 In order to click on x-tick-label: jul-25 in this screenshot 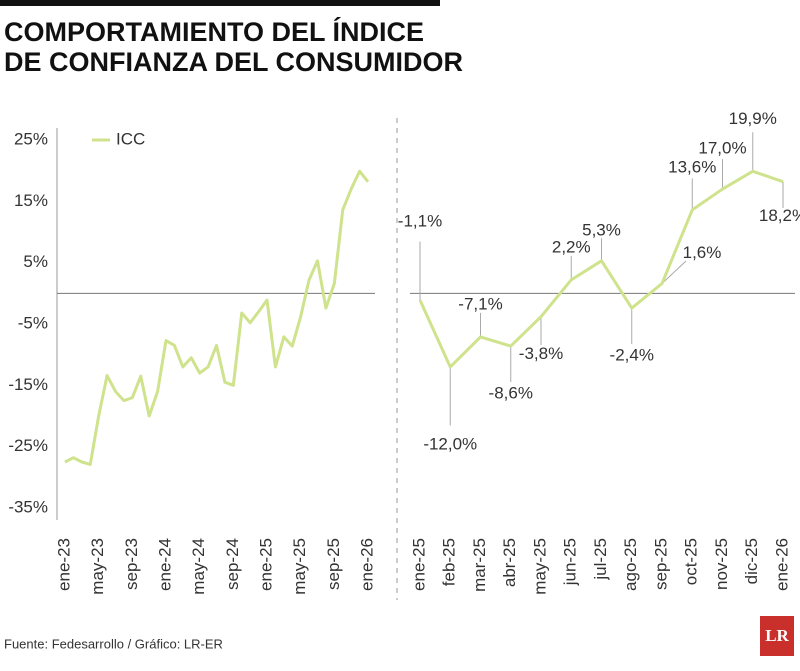, I will do `click(600, 559)`.